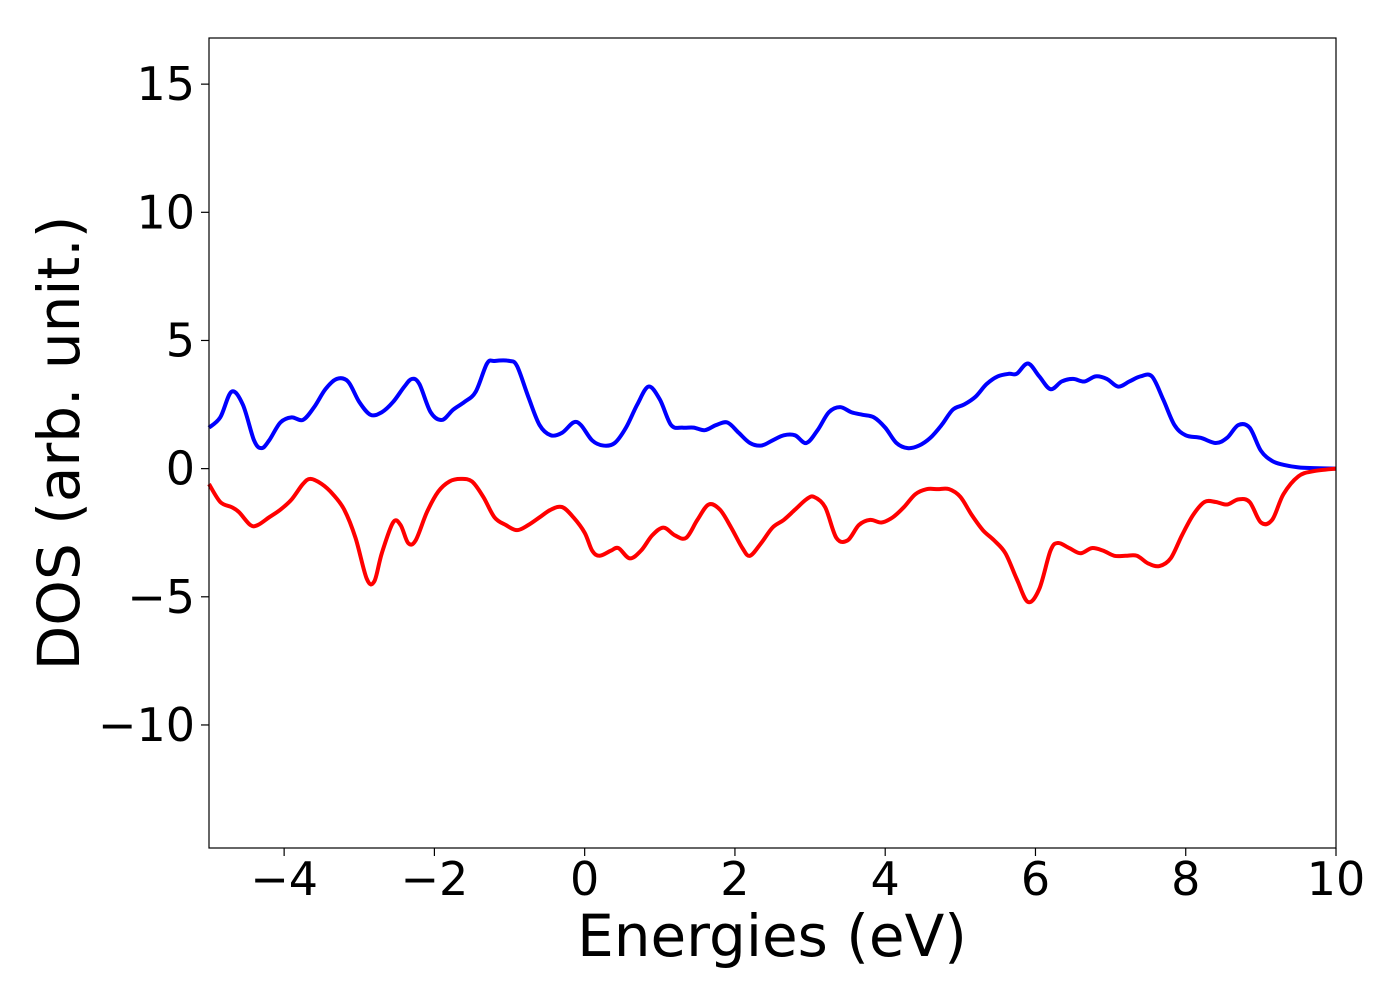  What do you see at coordinates (146, 725) in the screenshot?
I see `y-tick-label: −10` at bounding box center [146, 725].